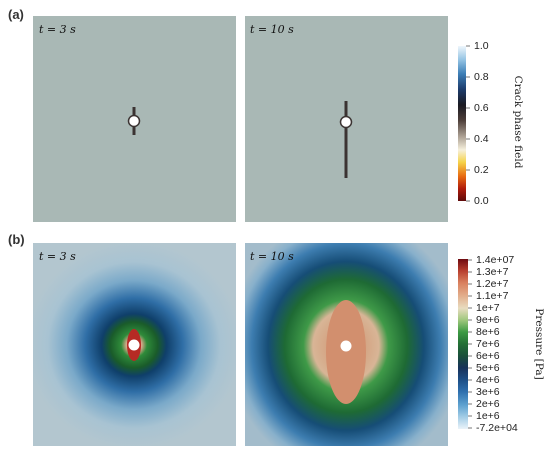 The width and height of the screenshot is (550, 455). I want to click on crack-tick-label: 0.4, so click(481, 139).